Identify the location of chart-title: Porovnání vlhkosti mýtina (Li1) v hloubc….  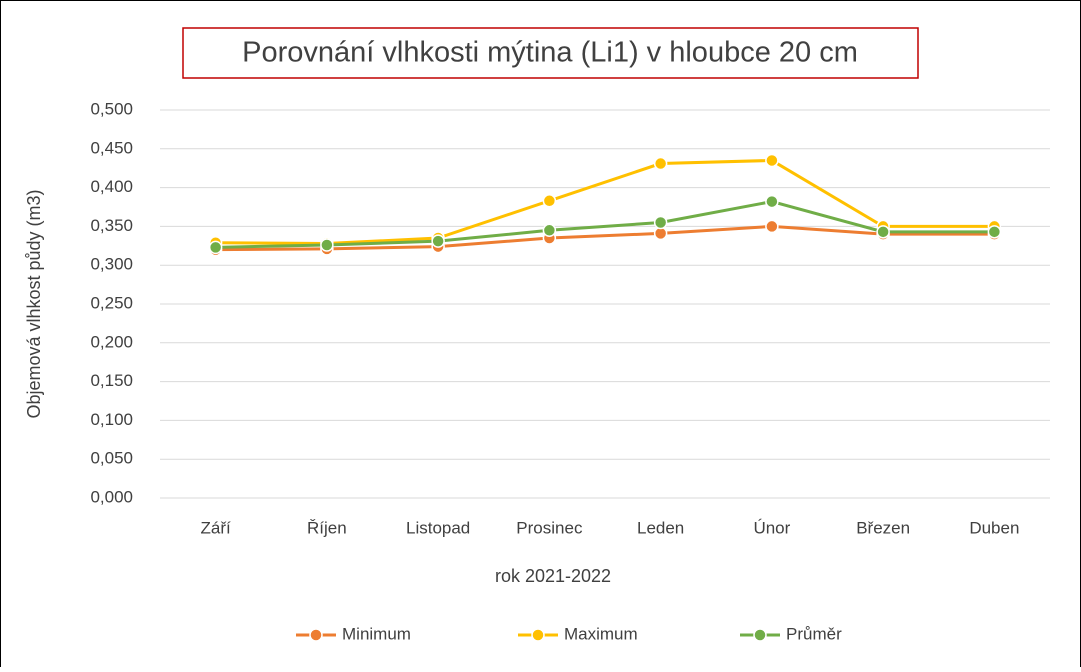
(550, 53).